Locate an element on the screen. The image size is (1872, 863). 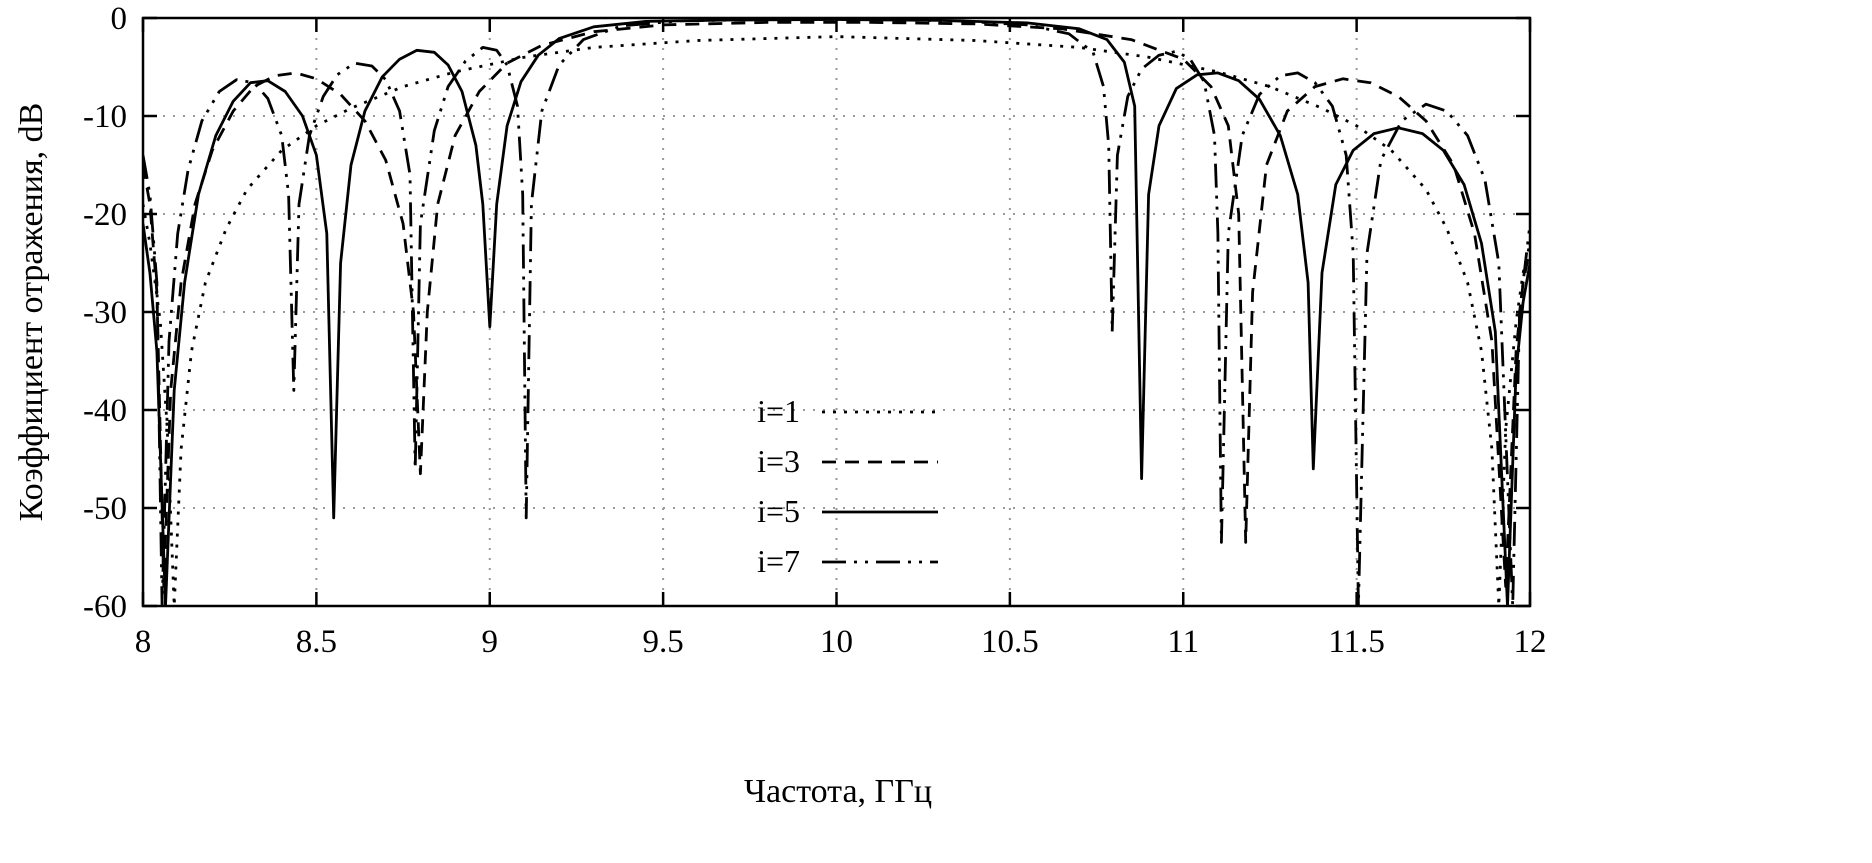
y-tick-label: -30 is located at coordinates (105, 313).